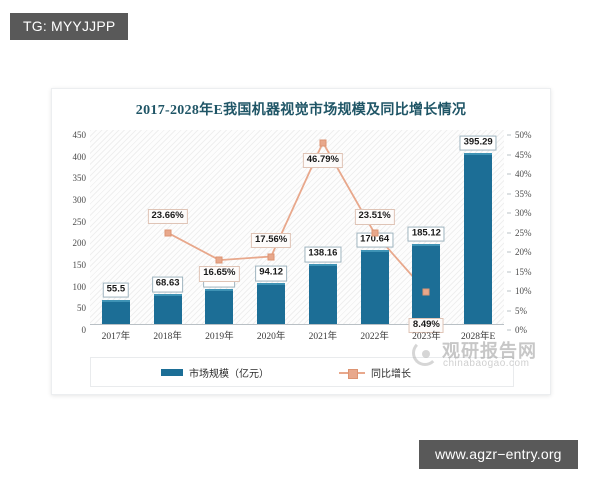 Image resolution: width=600 pixels, height=480 pixels. What do you see at coordinates (81, 308) in the screenshot?
I see `left-axis-tick: 50` at bounding box center [81, 308].